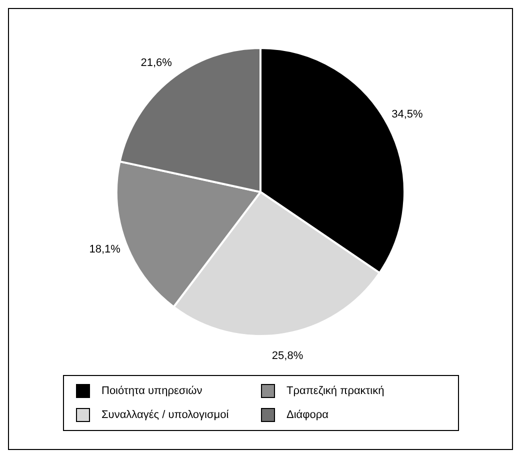 This screenshot has height=460, width=521. I want to click on data-label: 25,8%, so click(288, 356).